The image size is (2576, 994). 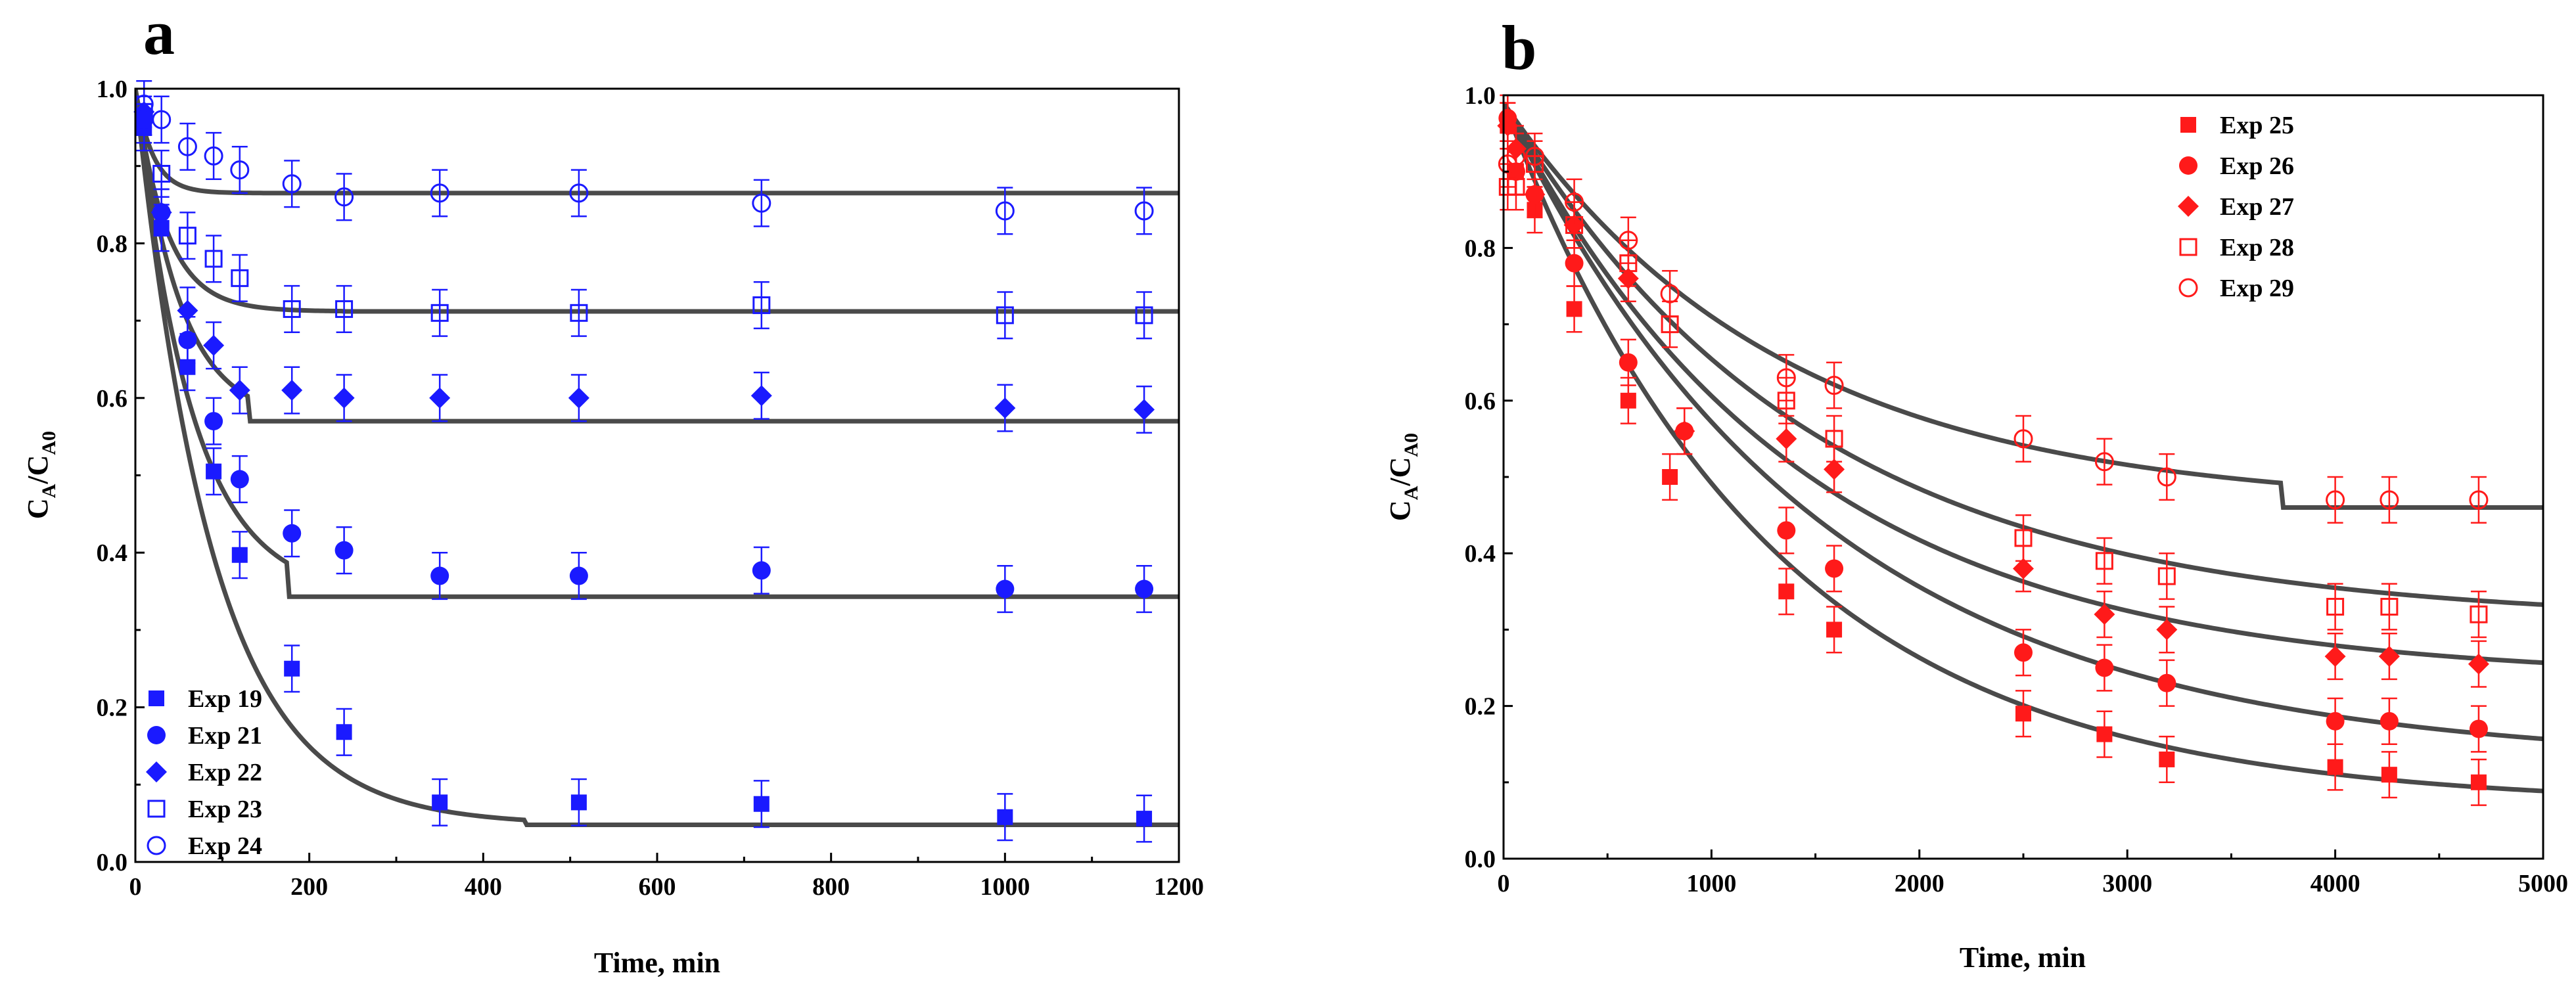 What do you see at coordinates (484, 887) in the screenshot?
I see `x-tick-label: 400` at bounding box center [484, 887].